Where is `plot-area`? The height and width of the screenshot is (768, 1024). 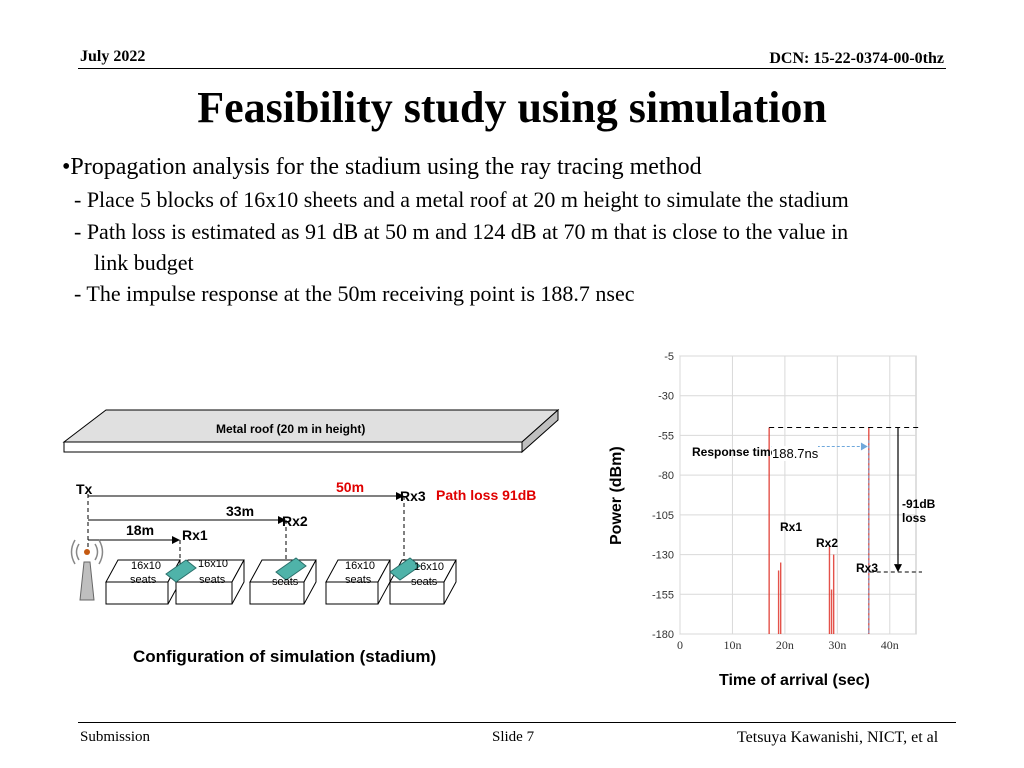 plot-area is located at coordinates (798, 495).